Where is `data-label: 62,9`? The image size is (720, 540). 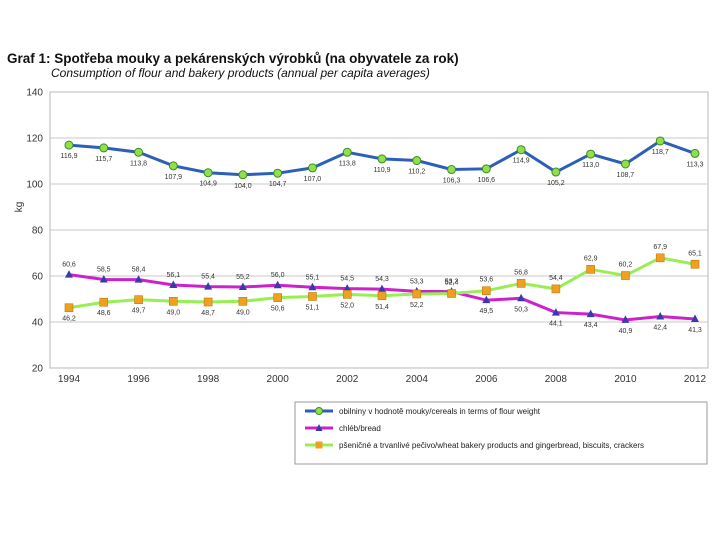 data-label: 62,9 is located at coordinates (591, 258).